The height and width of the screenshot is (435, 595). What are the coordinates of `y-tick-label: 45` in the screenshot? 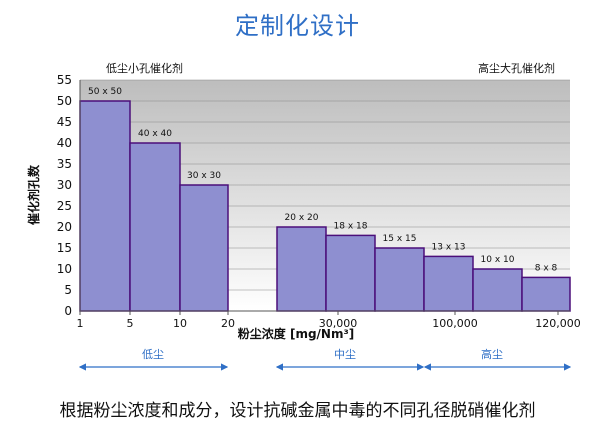 It's located at (64, 122).